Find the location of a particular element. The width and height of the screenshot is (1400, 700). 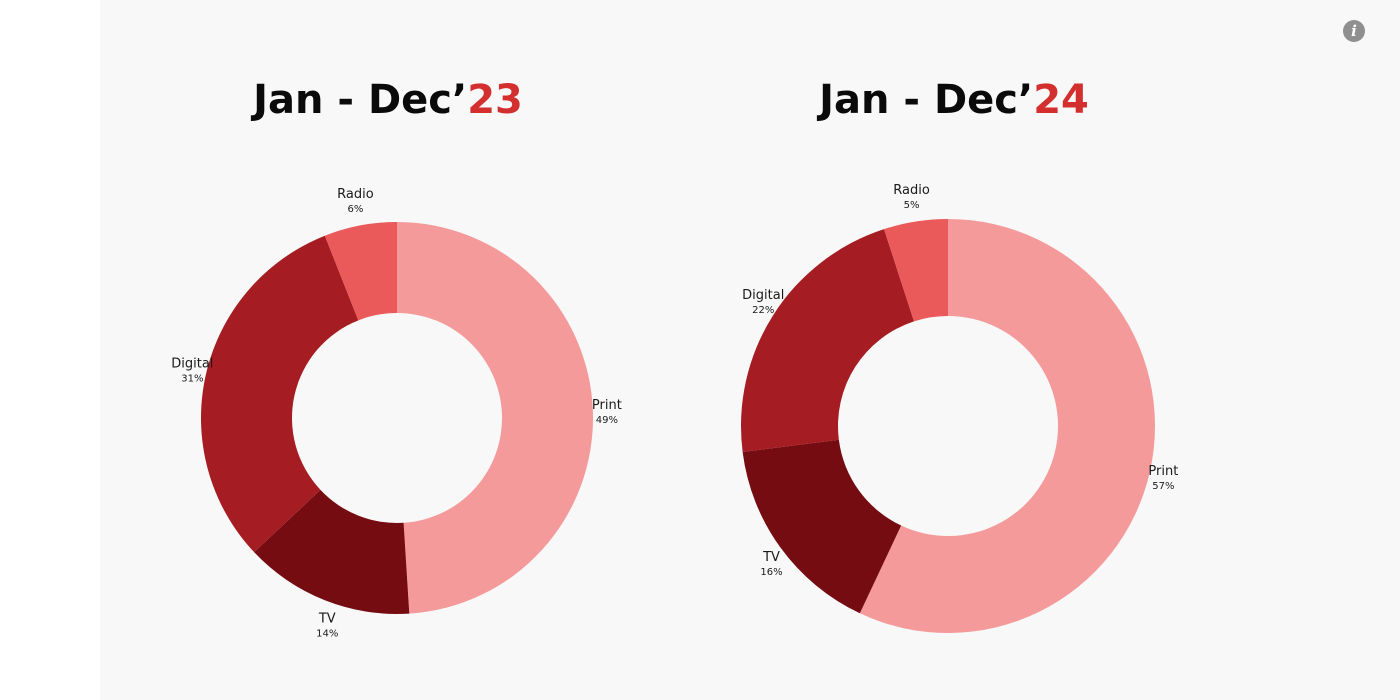

chart-title-year: 23 is located at coordinates (495, 100).